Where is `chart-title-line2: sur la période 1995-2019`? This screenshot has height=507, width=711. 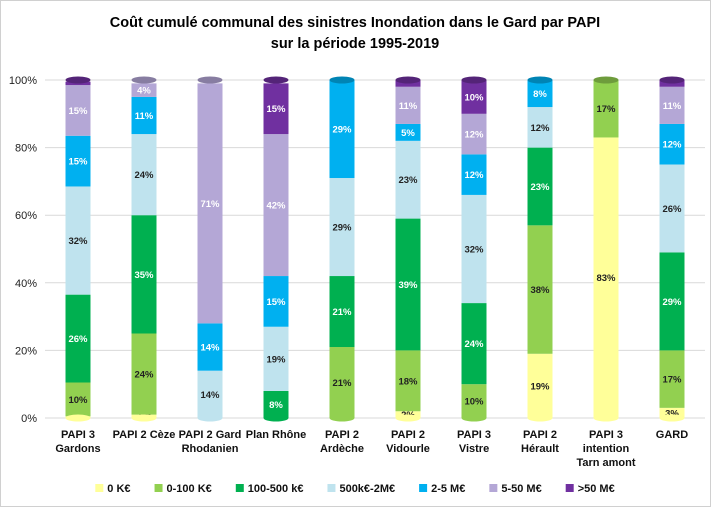
chart-title-line2: sur la période 1995-2019 is located at coordinates (355, 44).